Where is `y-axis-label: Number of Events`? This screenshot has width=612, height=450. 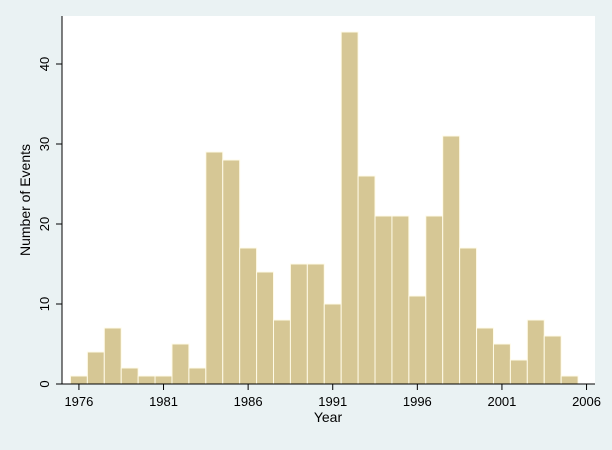
y-axis-label: Number of Events is located at coordinates (25, 200).